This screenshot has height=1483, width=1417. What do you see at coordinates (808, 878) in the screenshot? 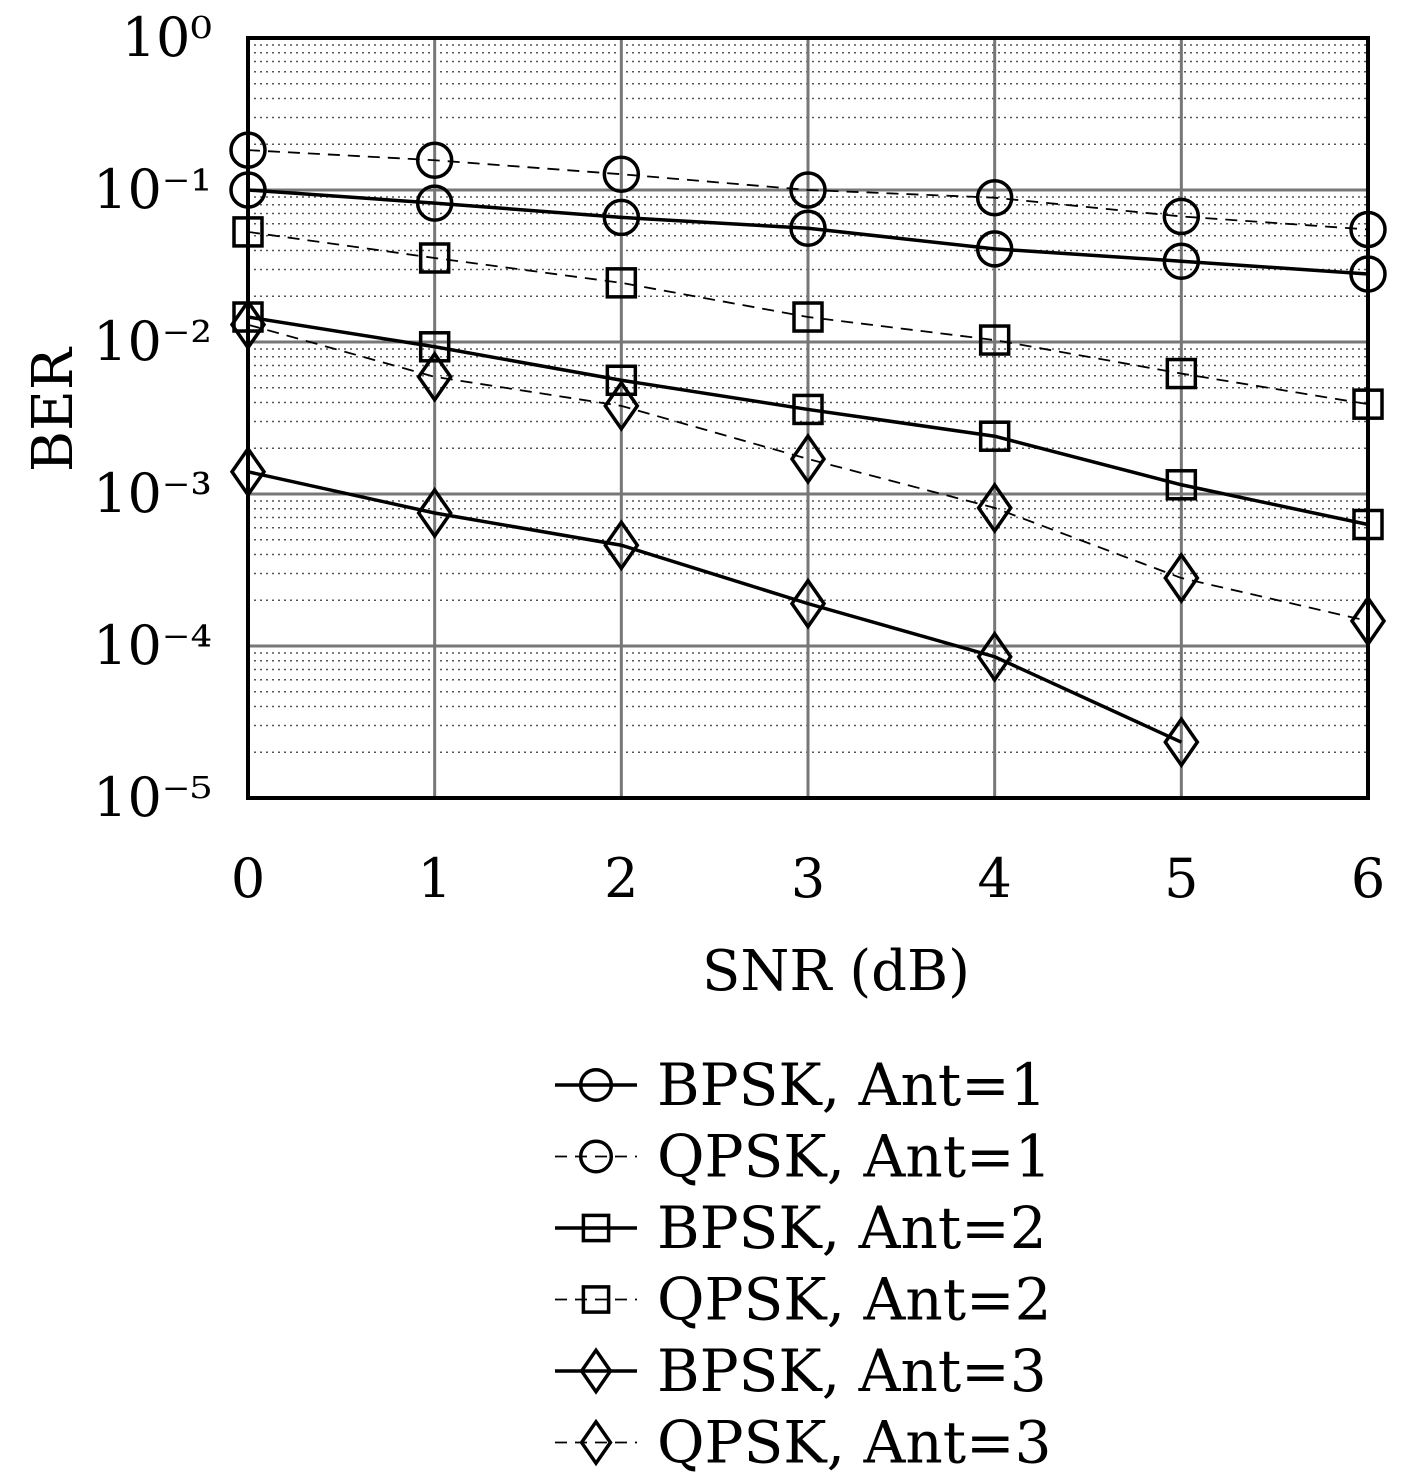
I see `x-tick-label: 3` at bounding box center [808, 878].